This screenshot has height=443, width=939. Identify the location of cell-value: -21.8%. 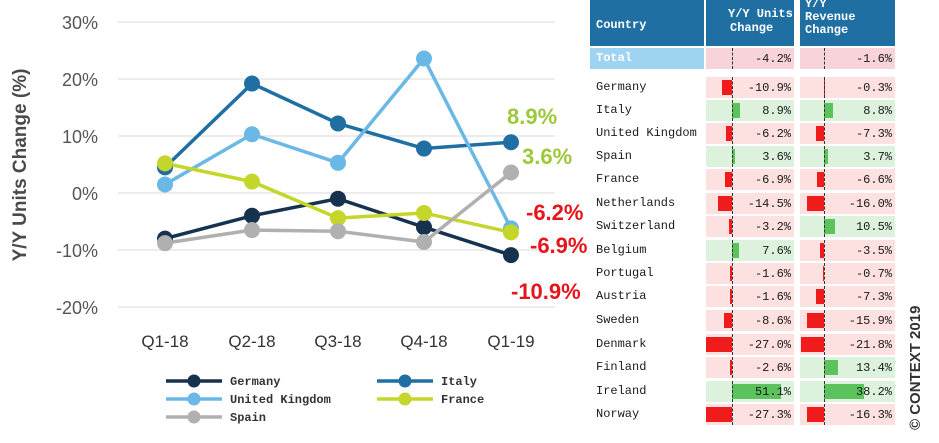
(870, 345).